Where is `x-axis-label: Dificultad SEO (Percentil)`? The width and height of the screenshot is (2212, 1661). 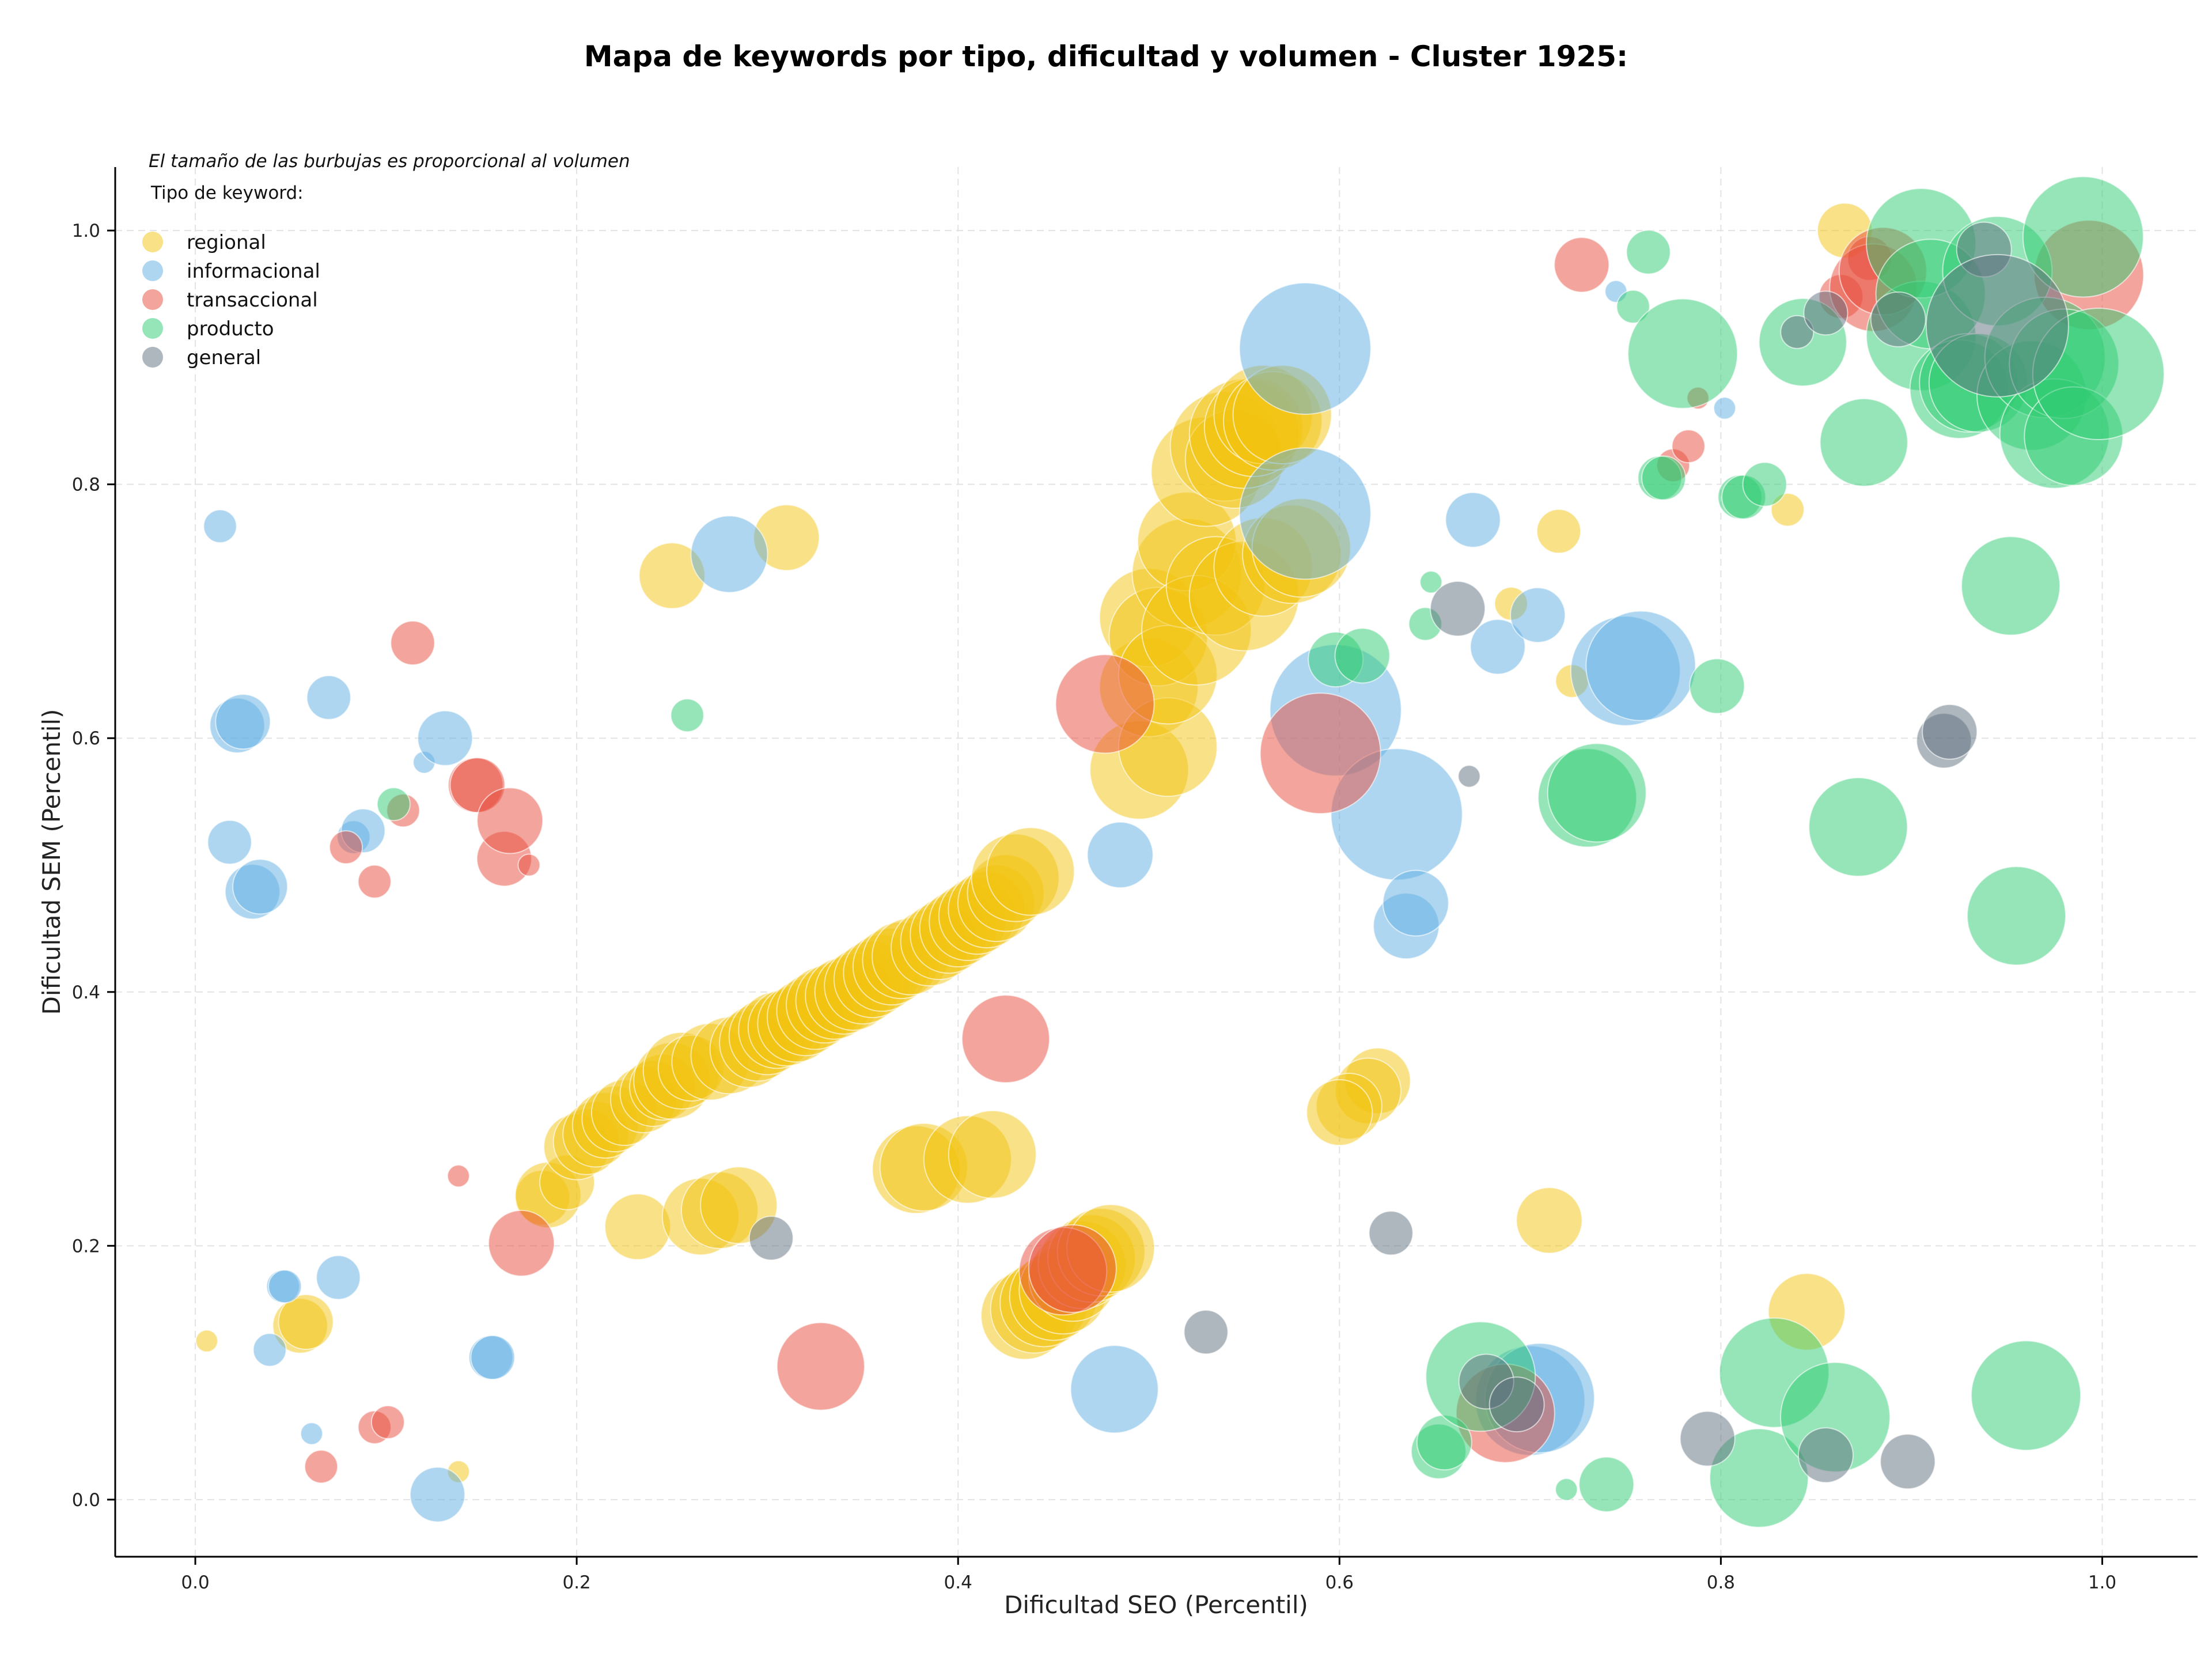 x-axis-label: Dificultad SEO (Percentil) is located at coordinates (1156, 1605).